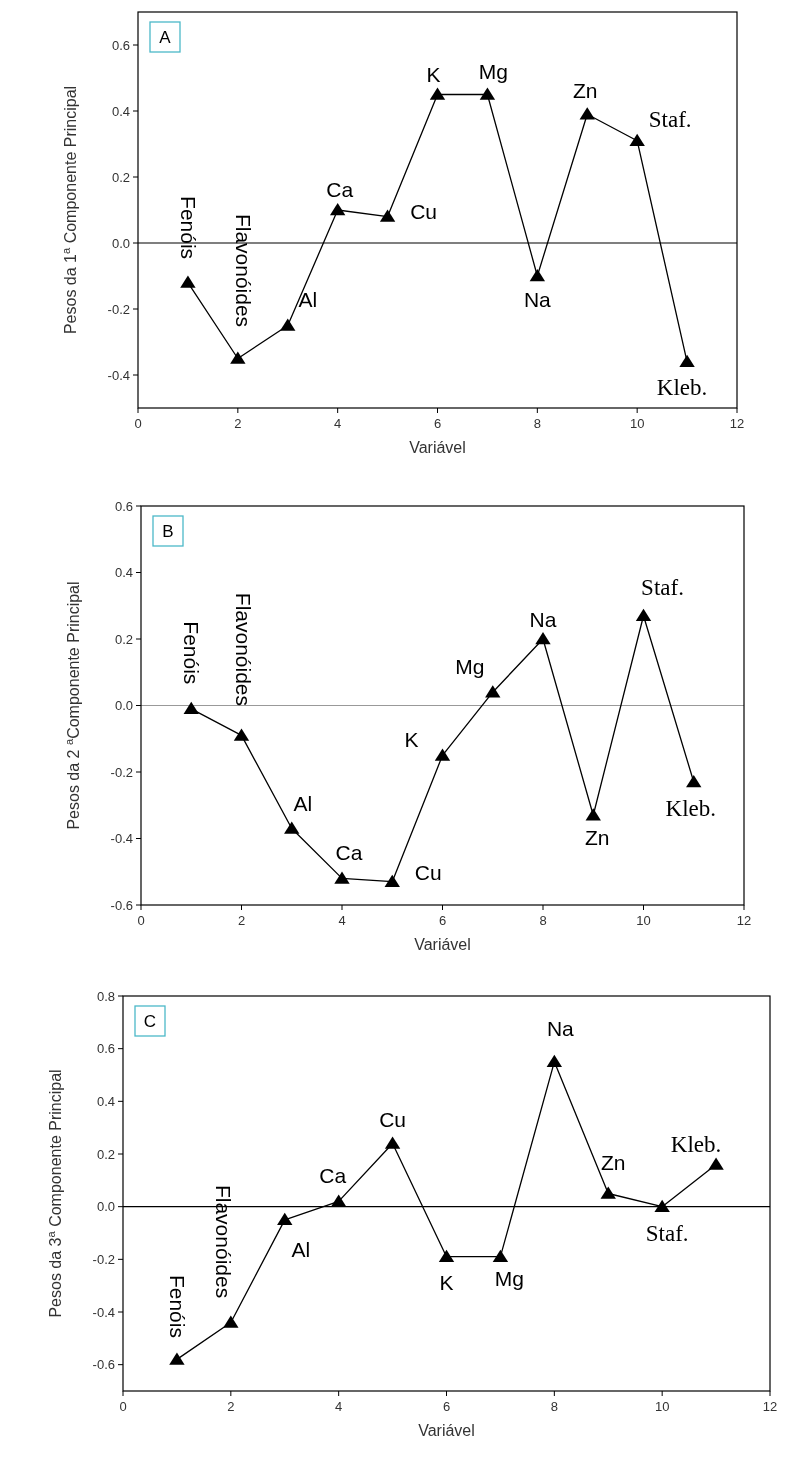  Describe the element at coordinates (165, 37) in the screenshot. I see `annotation: A` at that location.